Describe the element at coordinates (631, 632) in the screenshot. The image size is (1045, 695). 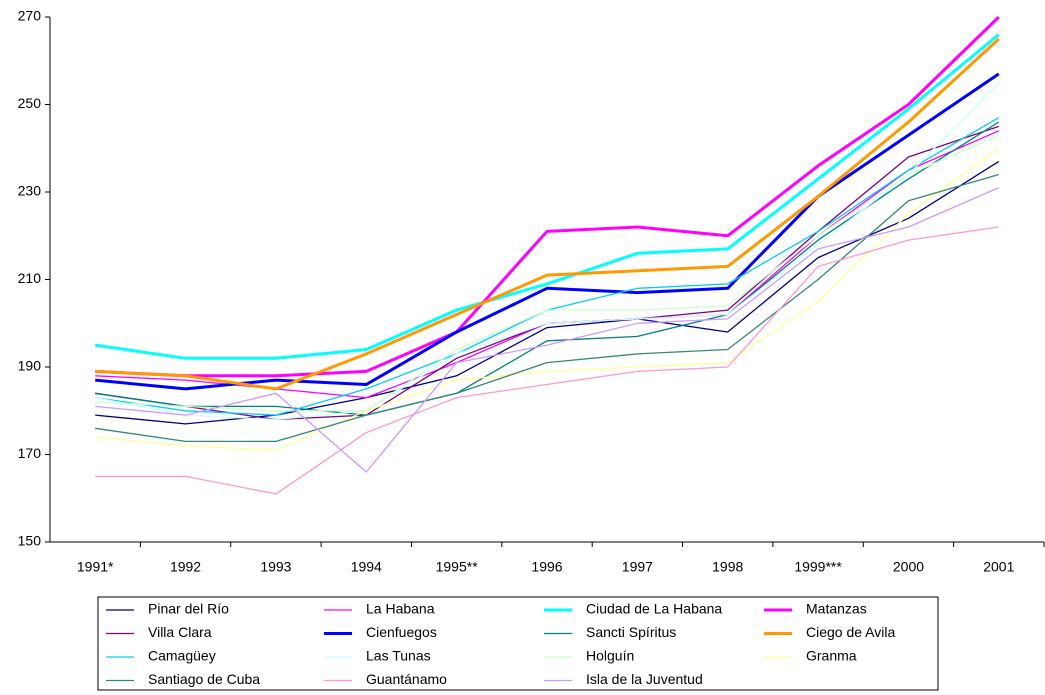
I see `legend-label: Sancti Spíritus` at that location.